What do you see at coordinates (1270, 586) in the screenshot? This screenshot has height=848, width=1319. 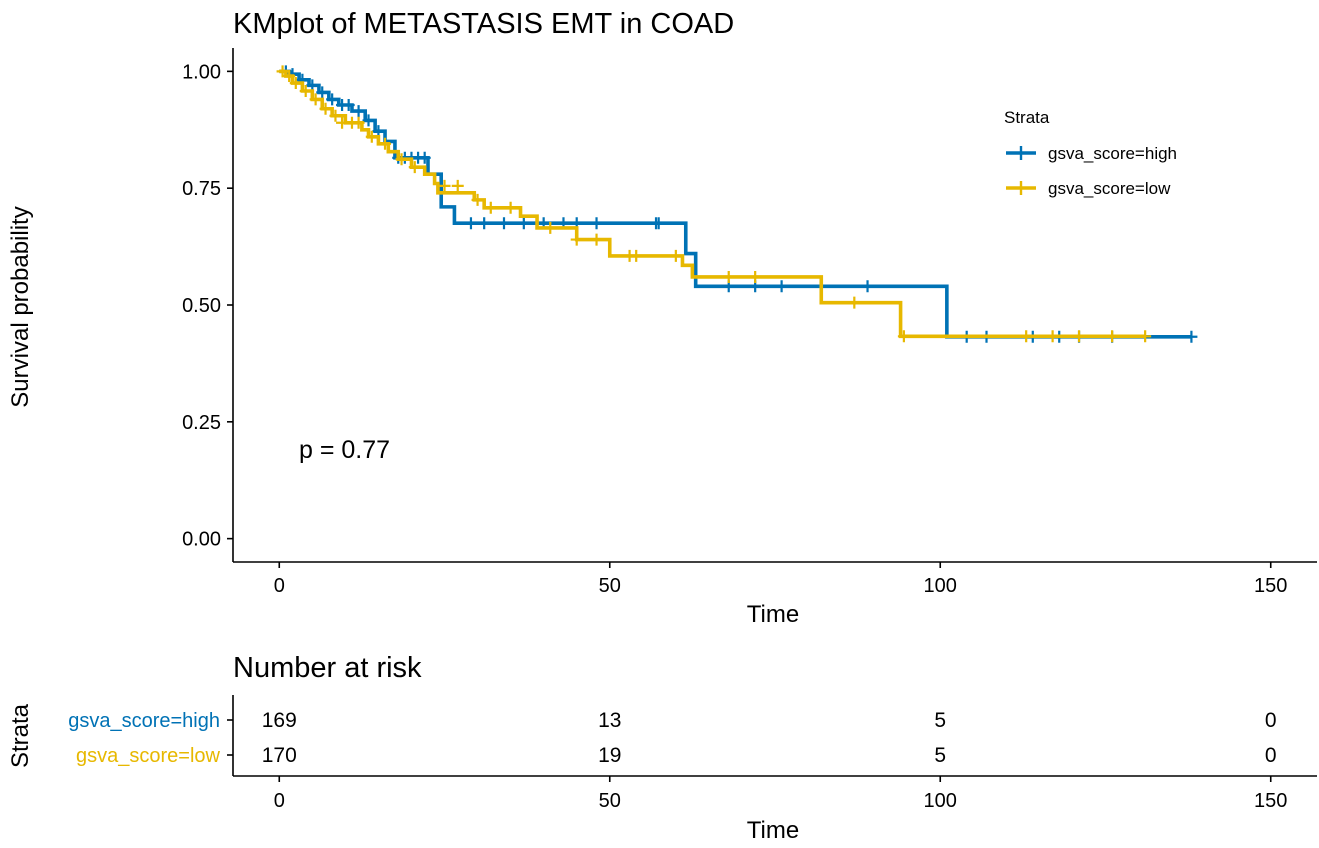 I see `x-tick-label: 150` at bounding box center [1270, 586].